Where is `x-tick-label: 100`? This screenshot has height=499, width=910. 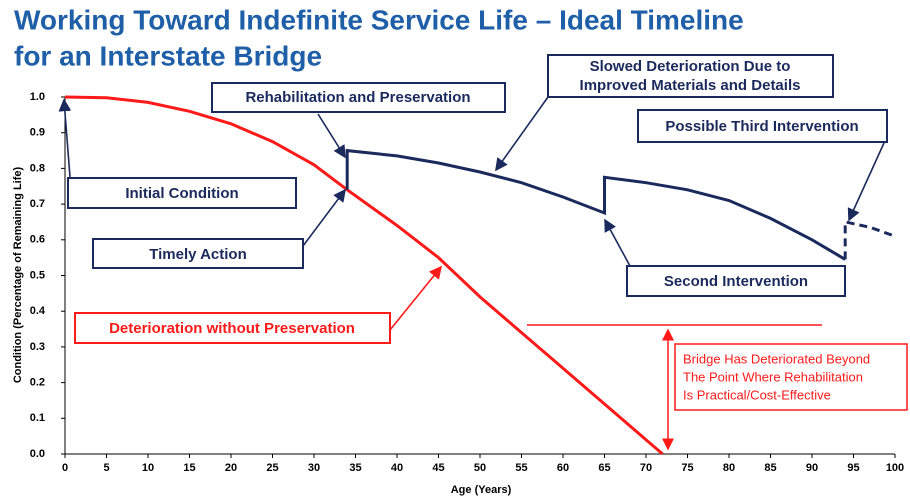 x-tick-label: 100 is located at coordinates (895, 468).